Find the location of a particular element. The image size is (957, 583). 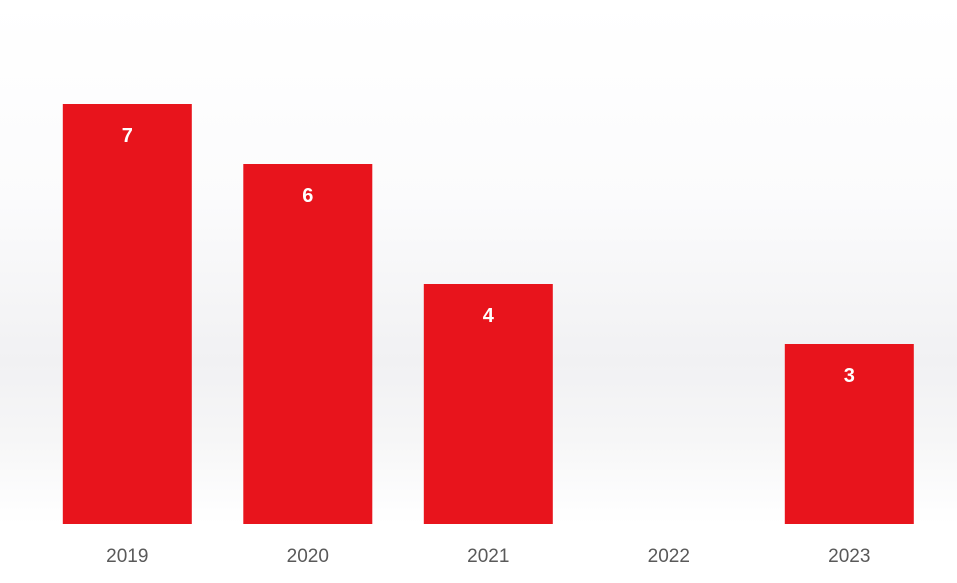

x-axis-labels: 2019 2020 2021 2022 2023 is located at coordinates (488, 556).